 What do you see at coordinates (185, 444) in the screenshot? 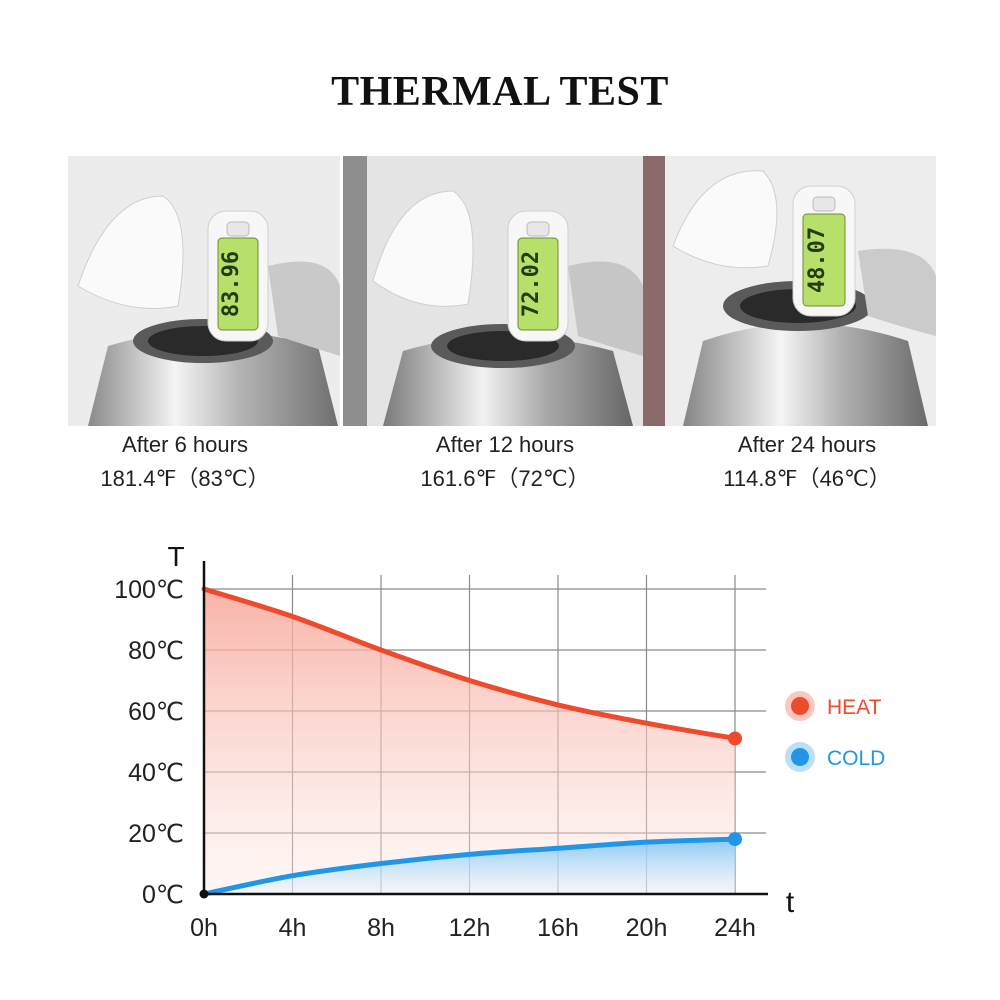
I see `caption-time: After 6 hours` at bounding box center [185, 444].